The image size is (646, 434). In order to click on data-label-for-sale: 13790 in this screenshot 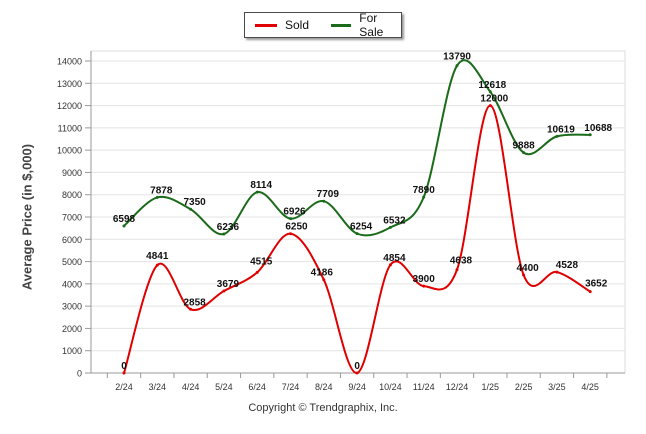, I will do `click(457, 57)`.